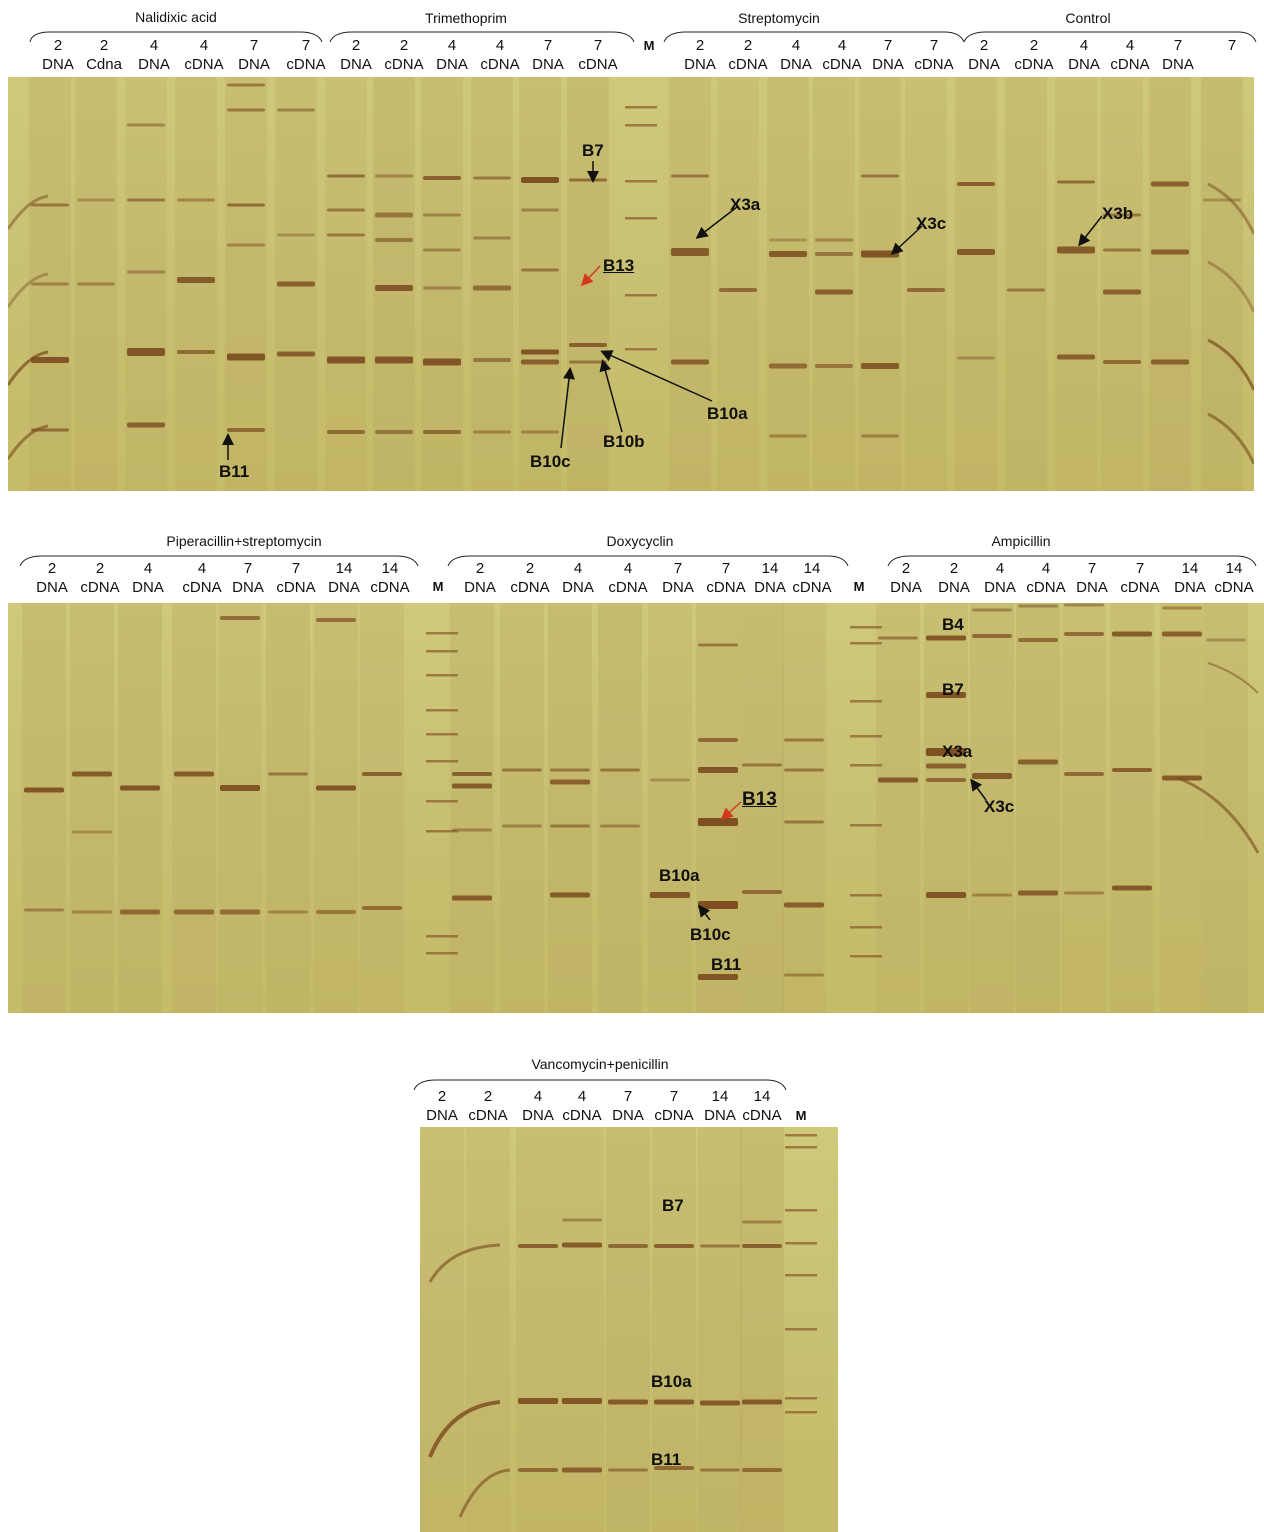  What do you see at coordinates (567, 408) in the screenshot?
I see `arrow-B10c` at bounding box center [567, 408].